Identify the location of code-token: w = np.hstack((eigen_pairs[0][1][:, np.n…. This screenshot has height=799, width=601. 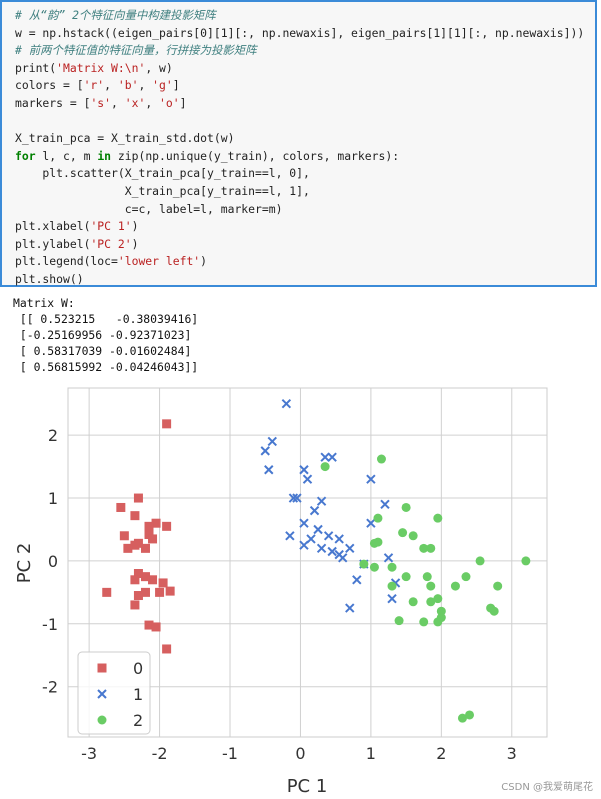
(300, 32).